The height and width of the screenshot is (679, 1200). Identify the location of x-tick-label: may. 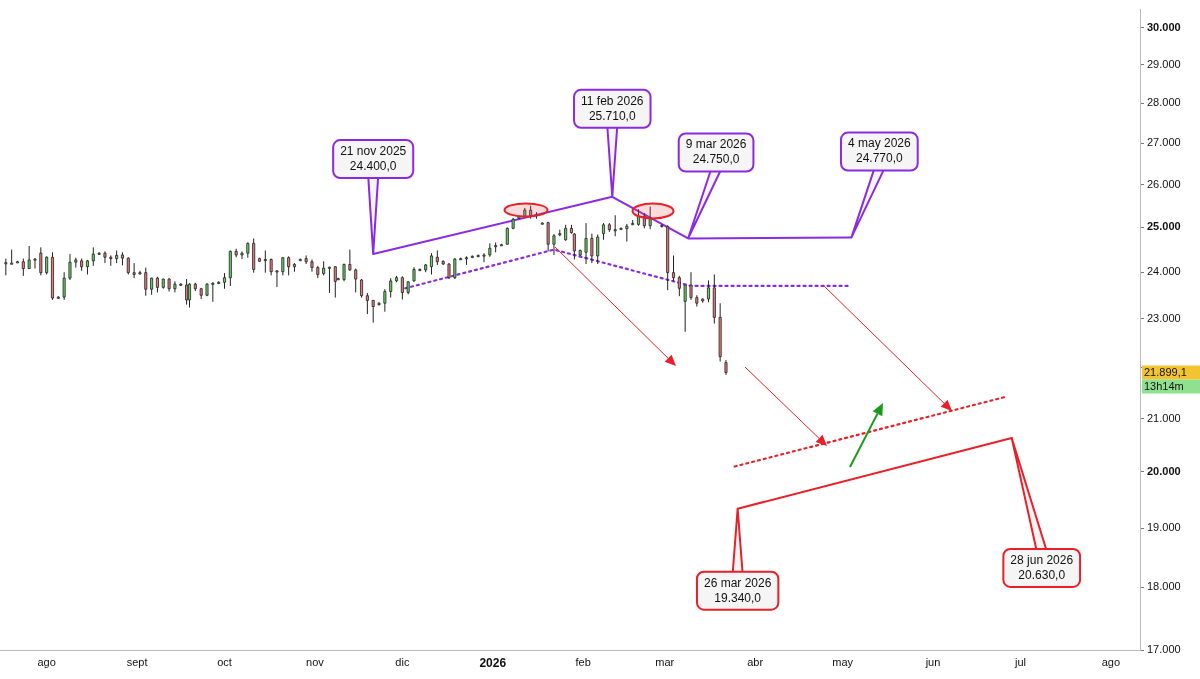
(843, 661).